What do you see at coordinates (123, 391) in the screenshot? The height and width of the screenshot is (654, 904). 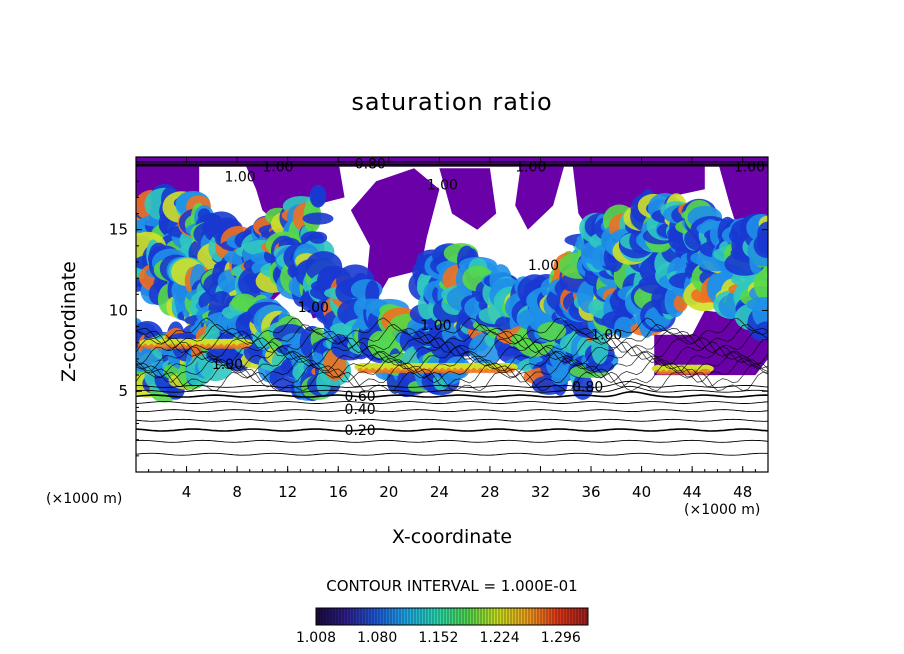 I see `y-tick-label: 5` at bounding box center [123, 391].